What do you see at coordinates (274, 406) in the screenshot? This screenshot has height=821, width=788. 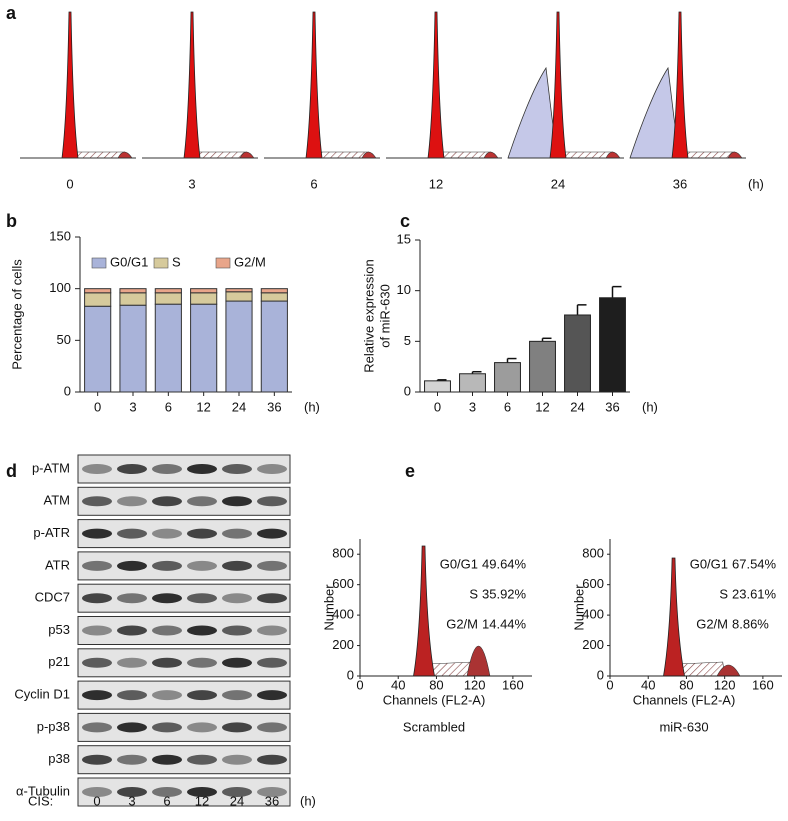 I see `x-tick-label: 36` at bounding box center [274, 406].